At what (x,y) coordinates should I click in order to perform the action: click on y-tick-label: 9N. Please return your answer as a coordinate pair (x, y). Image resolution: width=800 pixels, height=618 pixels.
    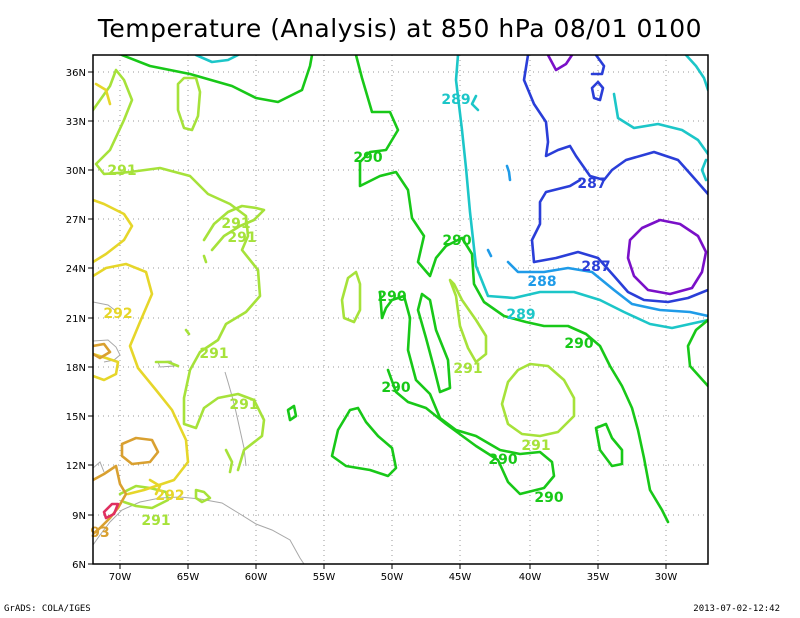
    Looking at the image, I should click on (79, 516).